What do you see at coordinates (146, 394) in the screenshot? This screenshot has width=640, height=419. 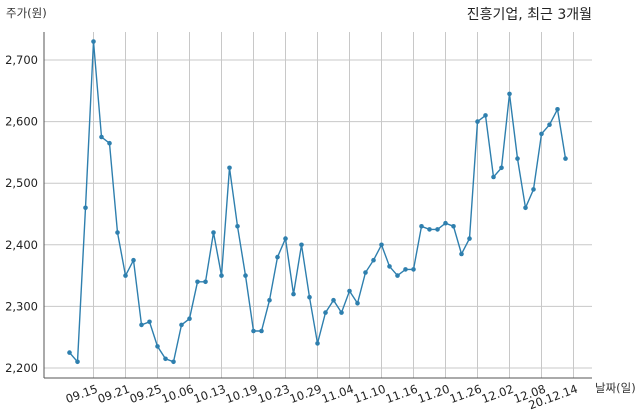 I see `x-tick-label: 09.25` at bounding box center [146, 394].